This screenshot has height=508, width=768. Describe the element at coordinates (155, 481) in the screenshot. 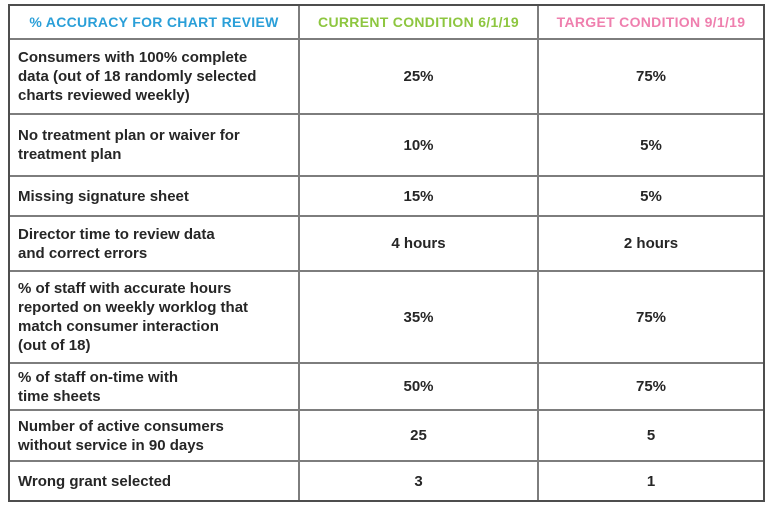

I see `row-label-wrong-grant: Wrong grant selected` at that location.